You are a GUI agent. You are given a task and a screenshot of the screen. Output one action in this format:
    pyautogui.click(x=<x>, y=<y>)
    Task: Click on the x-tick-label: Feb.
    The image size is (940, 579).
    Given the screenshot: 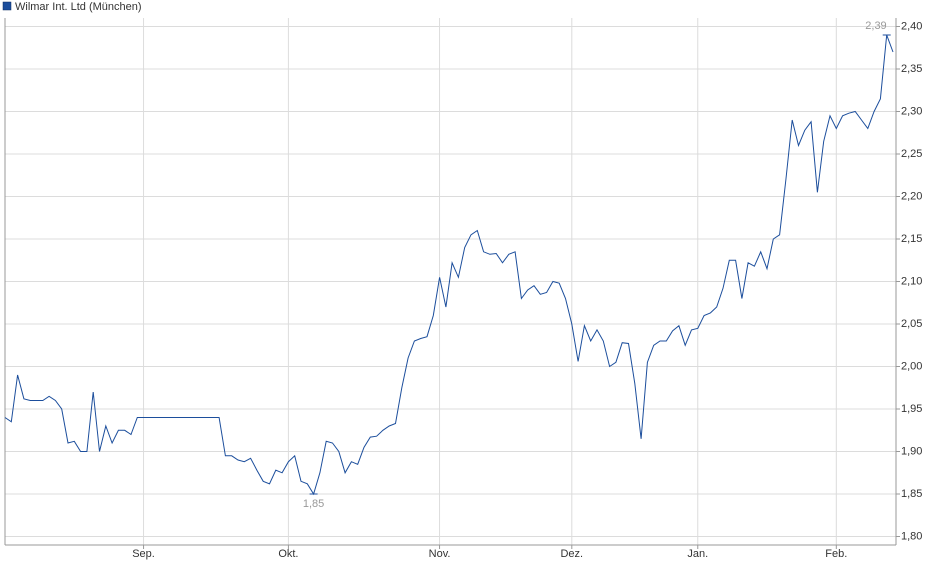 What is the action you would take?
    pyautogui.click(x=836, y=554)
    